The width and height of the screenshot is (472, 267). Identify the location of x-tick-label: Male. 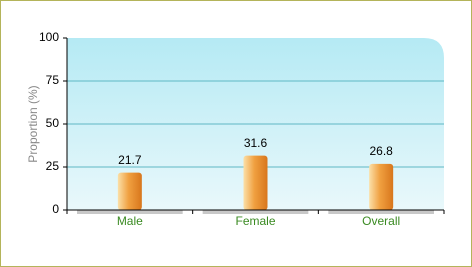
(130, 221).